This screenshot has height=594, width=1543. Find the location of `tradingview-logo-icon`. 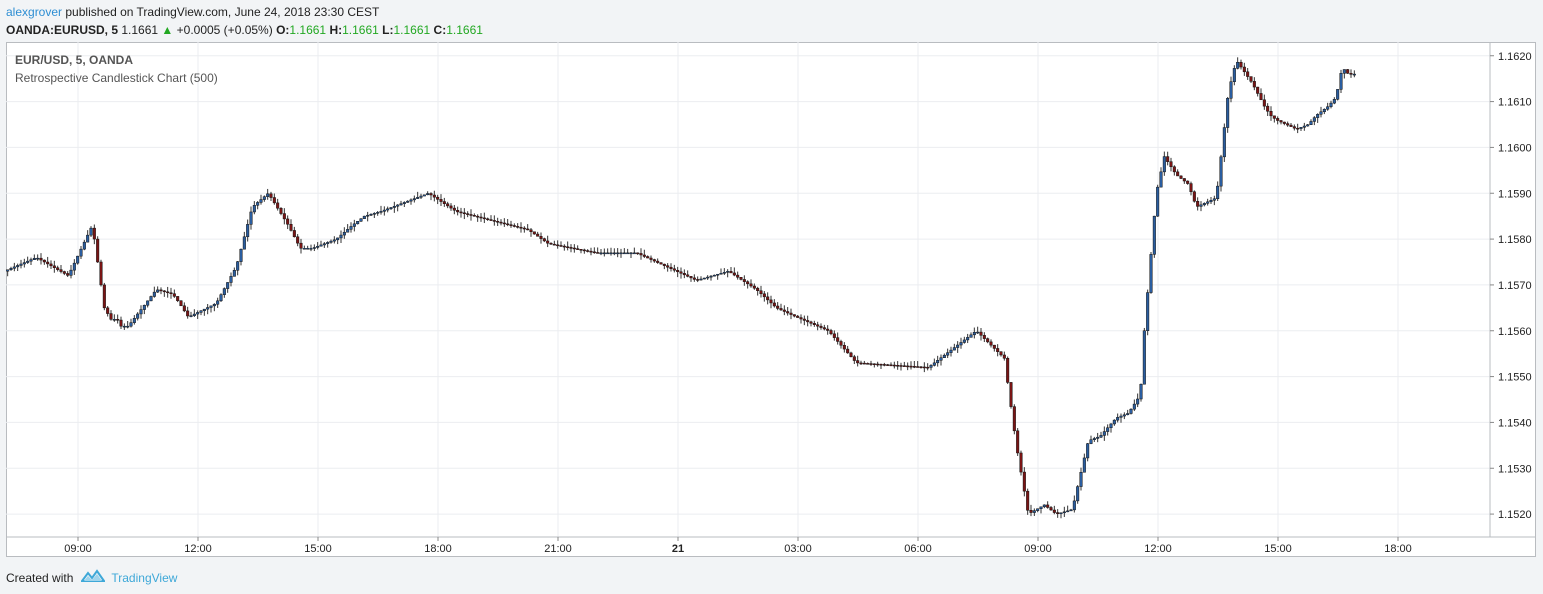

tradingview-logo-icon is located at coordinates (93, 577).